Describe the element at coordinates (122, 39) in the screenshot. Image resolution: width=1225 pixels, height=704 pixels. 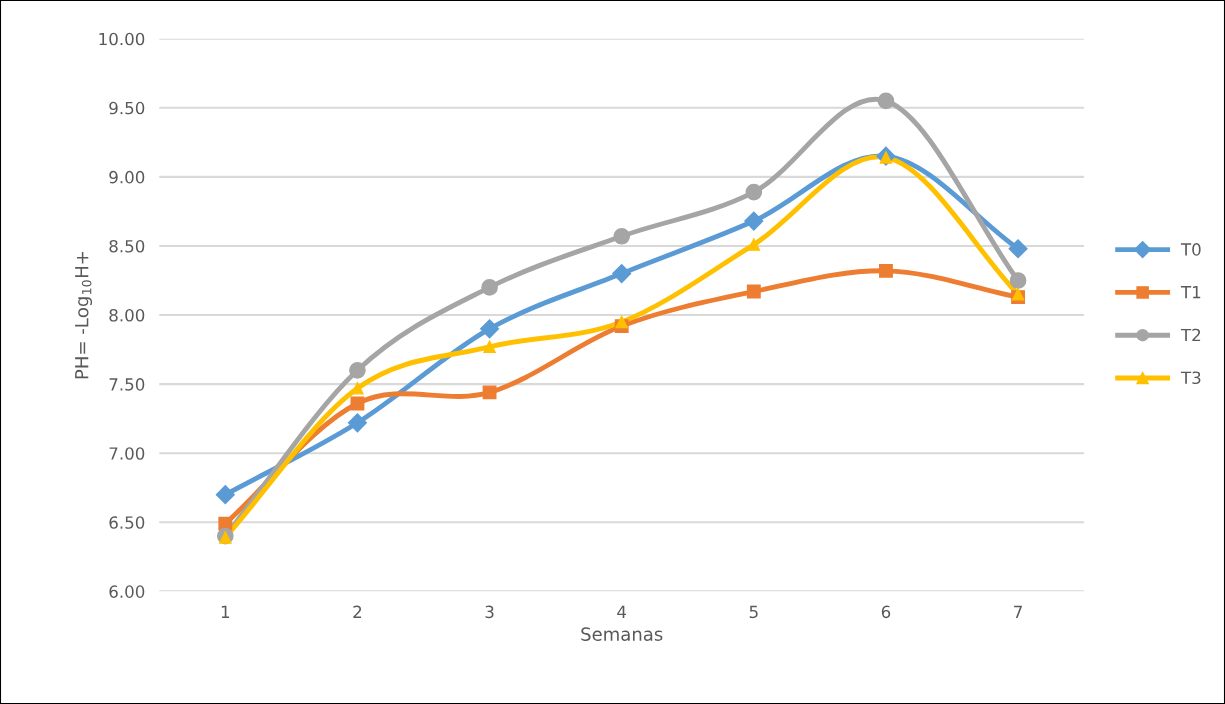
I see `y-tick-label: 10.00` at that location.